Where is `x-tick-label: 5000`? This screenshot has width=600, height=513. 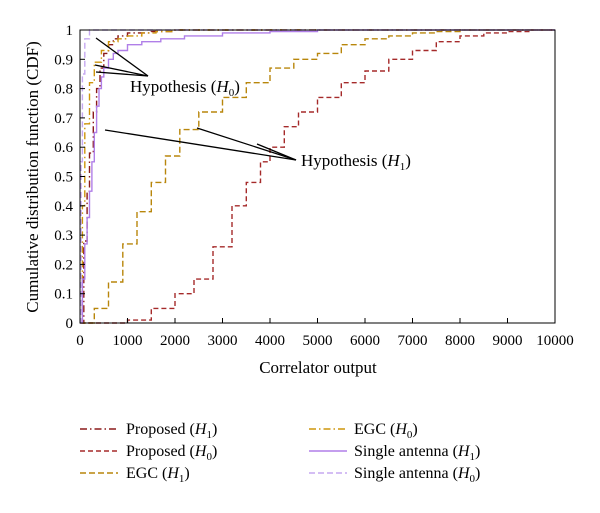 x-tick-label: 5000 is located at coordinates (318, 341).